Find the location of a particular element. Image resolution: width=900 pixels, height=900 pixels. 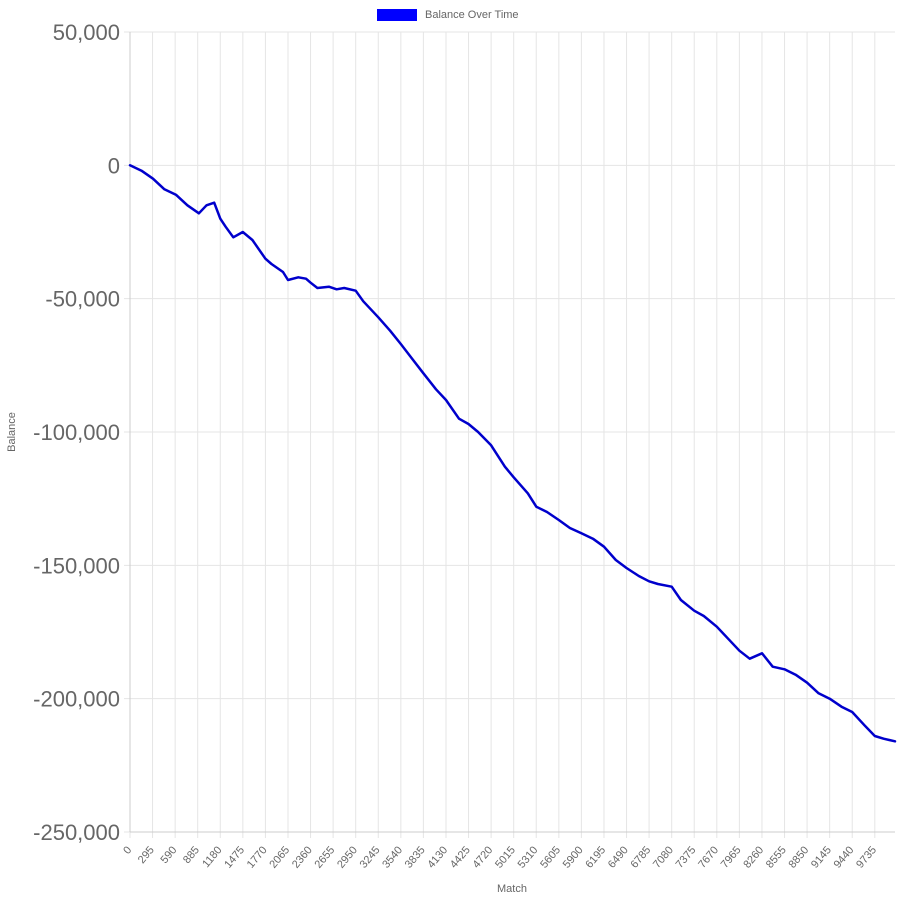

x-tick-label: 1475 is located at coordinates (234, 857).